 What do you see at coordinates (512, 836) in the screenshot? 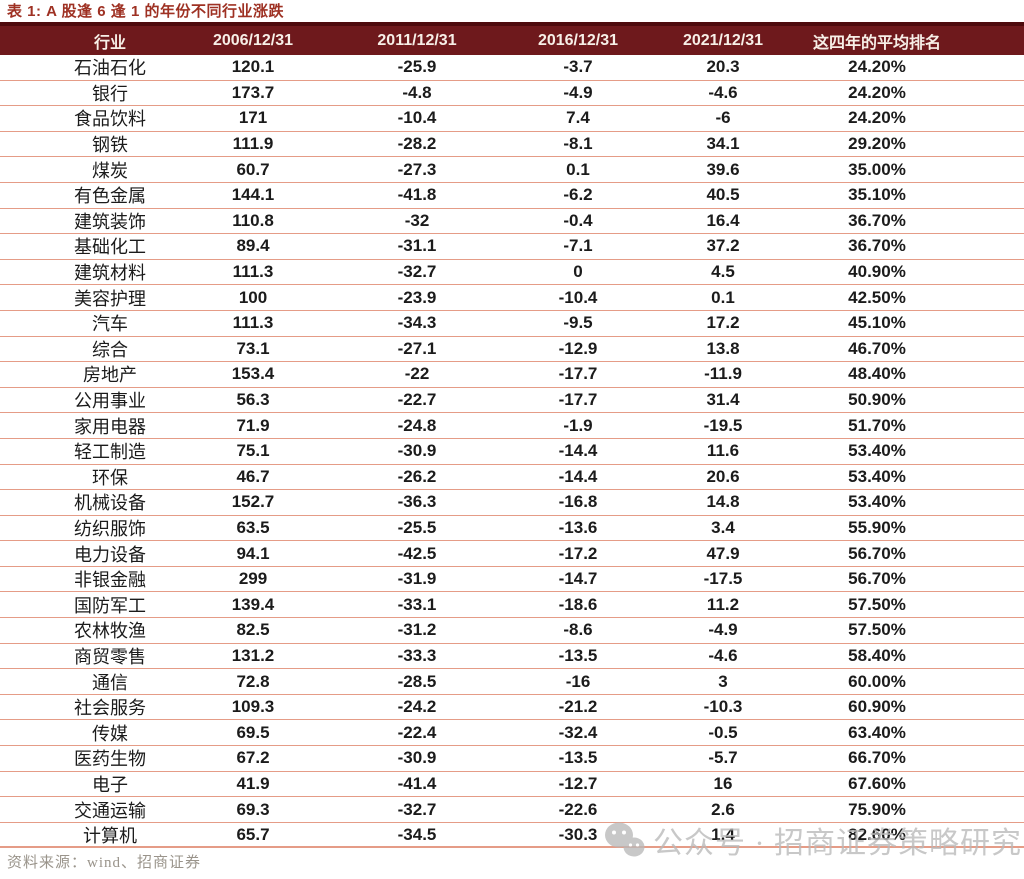
I see `table-row: 计算机 65.7 -34.5 -30.3 1.4 82.60%` at bounding box center [512, 836].